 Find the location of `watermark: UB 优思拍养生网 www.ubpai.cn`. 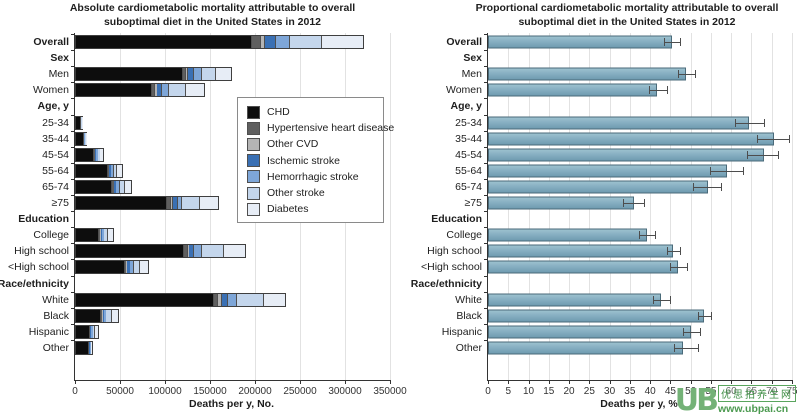

watermark: UB 优思拍养生网 www.ubpai.cn is located at coordinates (735, 400).